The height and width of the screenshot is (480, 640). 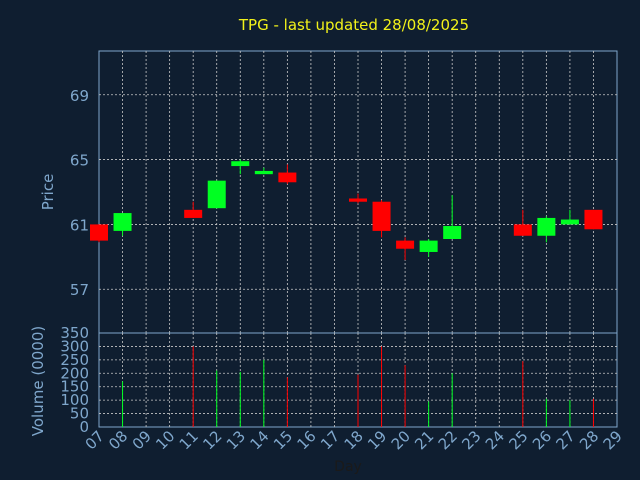 I want to click on x-tick-label: 28, so click(x=589, y=440).